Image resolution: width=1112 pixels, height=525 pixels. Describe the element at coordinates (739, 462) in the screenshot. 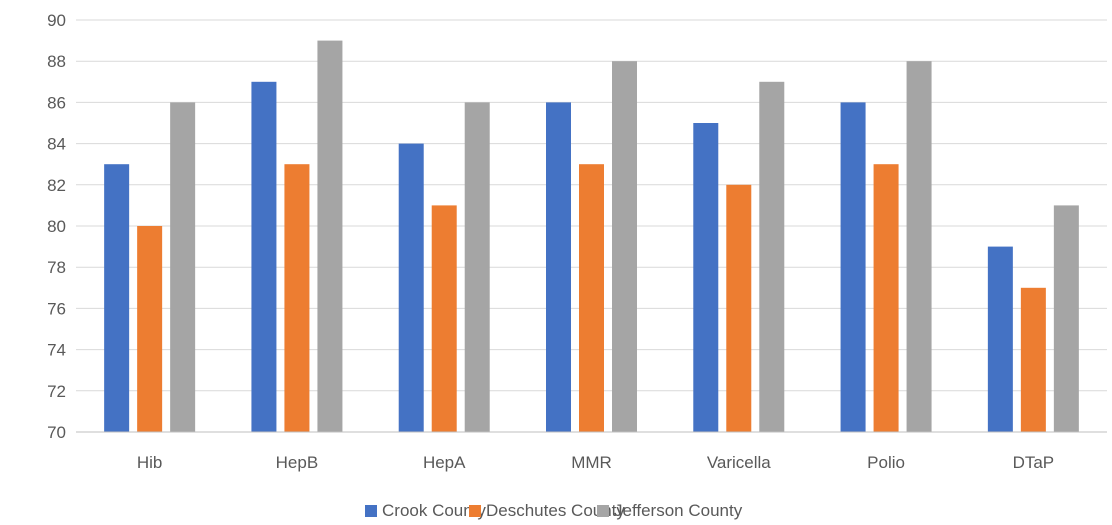

I see `x-tick-label: Varicella` at that location.